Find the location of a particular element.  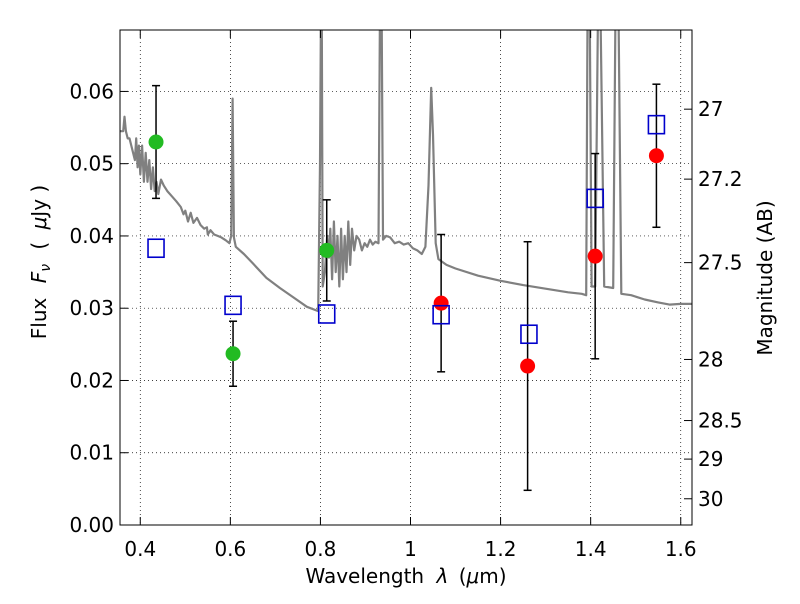

y-tick-label: 0.06 is located at coordinates (91, 91).